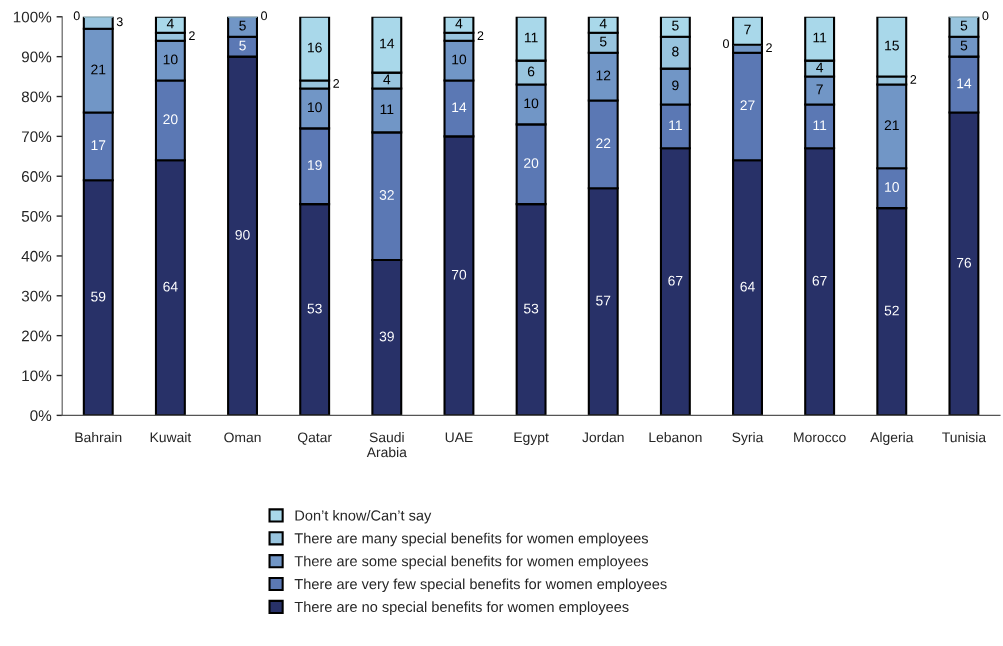  I want to click on data-label: 9, so click(675, 85).